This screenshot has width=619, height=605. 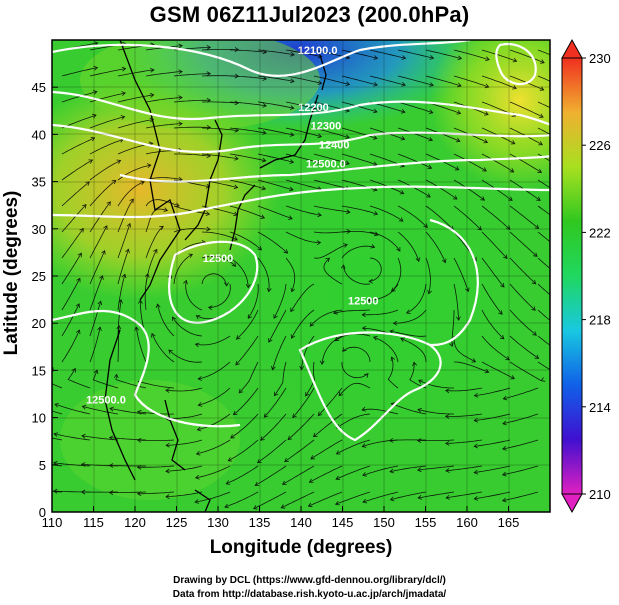 What do you see at coordinates (343, 522) in the screenshot?
I see `x-tick-label: 145` at bounding box center [343, 522].